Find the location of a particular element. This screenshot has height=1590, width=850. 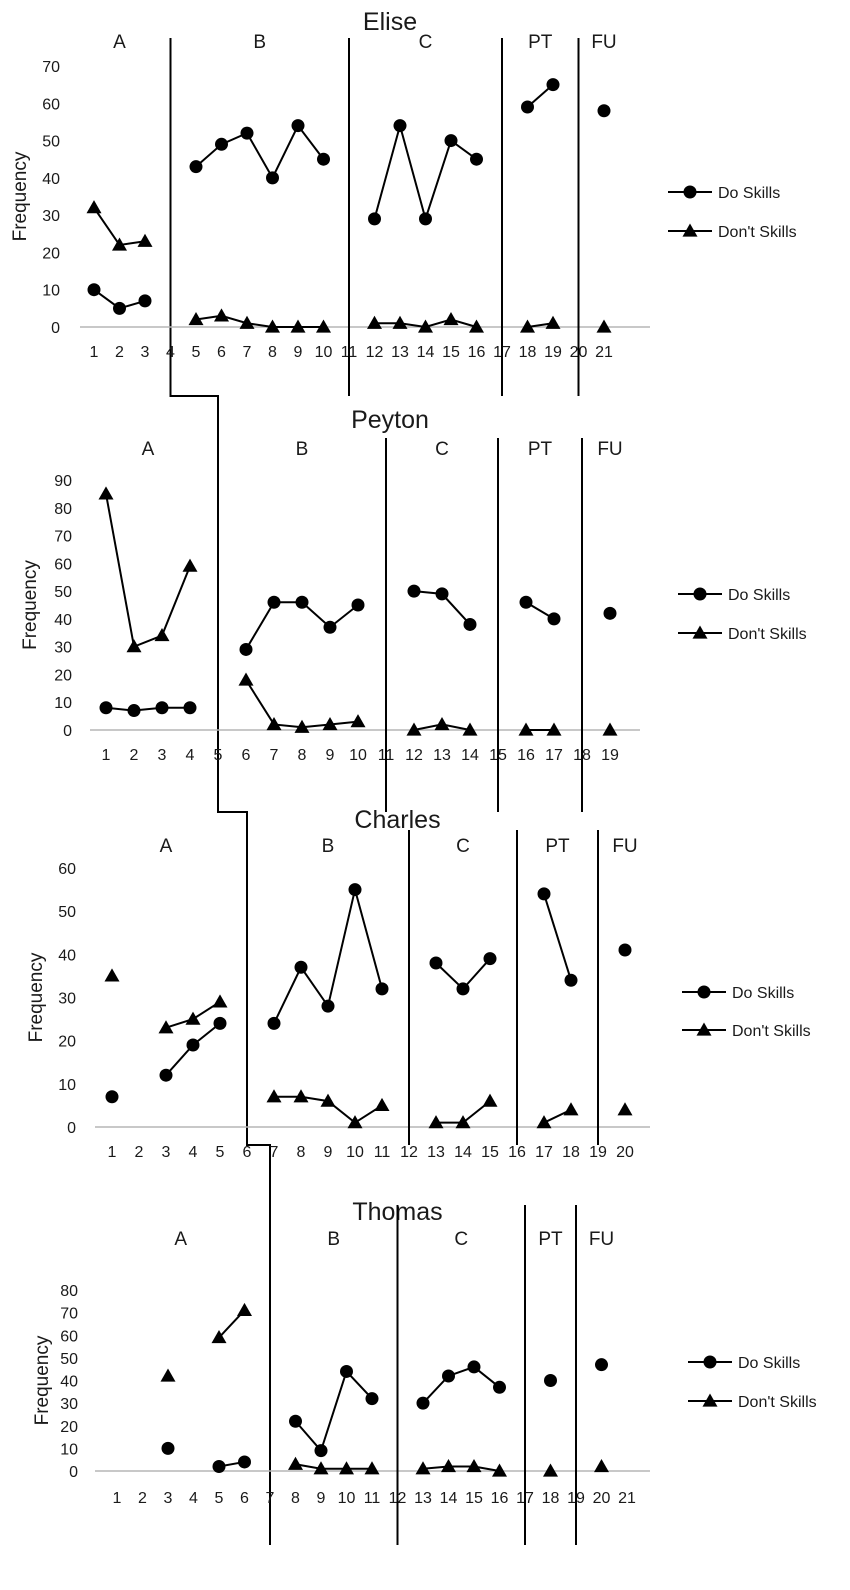

x-tick-label: 14 is located at coordinates (470, 755).